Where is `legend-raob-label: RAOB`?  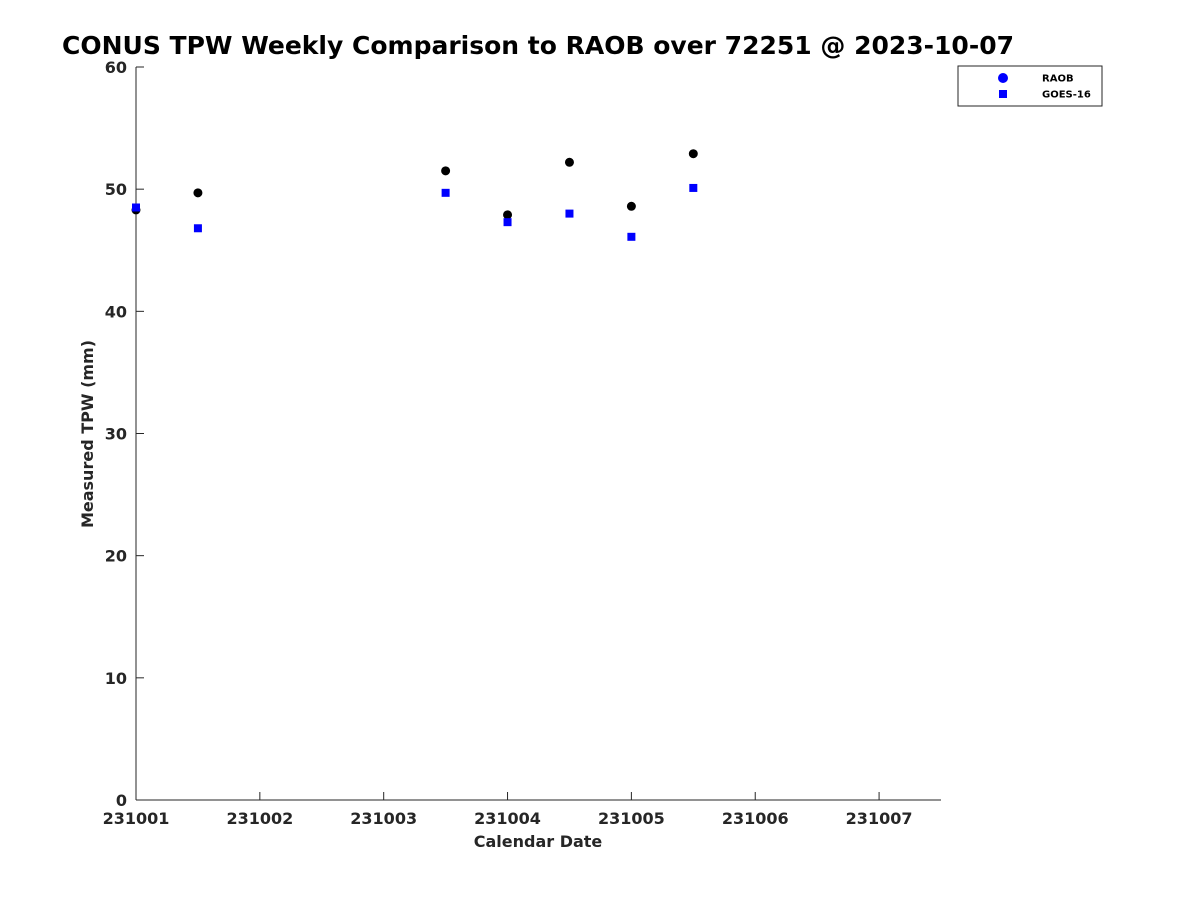
legend-raob-label: RAOB is located at coordinates (1058, 79).